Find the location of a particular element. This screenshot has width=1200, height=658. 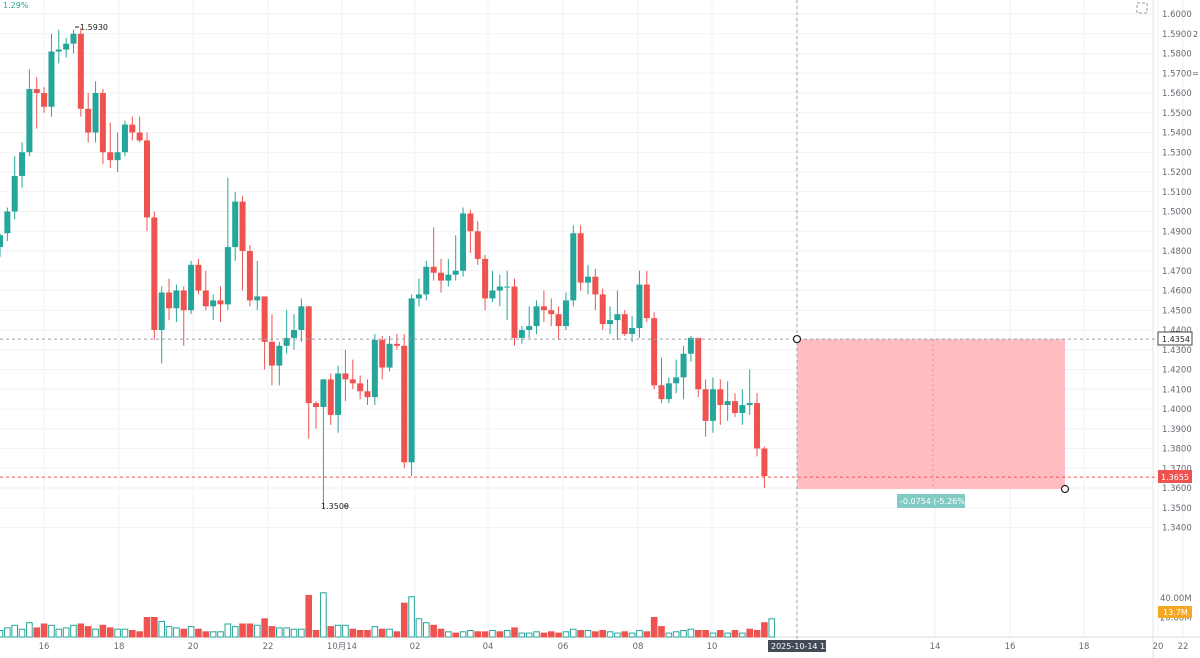

price-tick-label: 1.4400 is located at coordinates (1177, 331).